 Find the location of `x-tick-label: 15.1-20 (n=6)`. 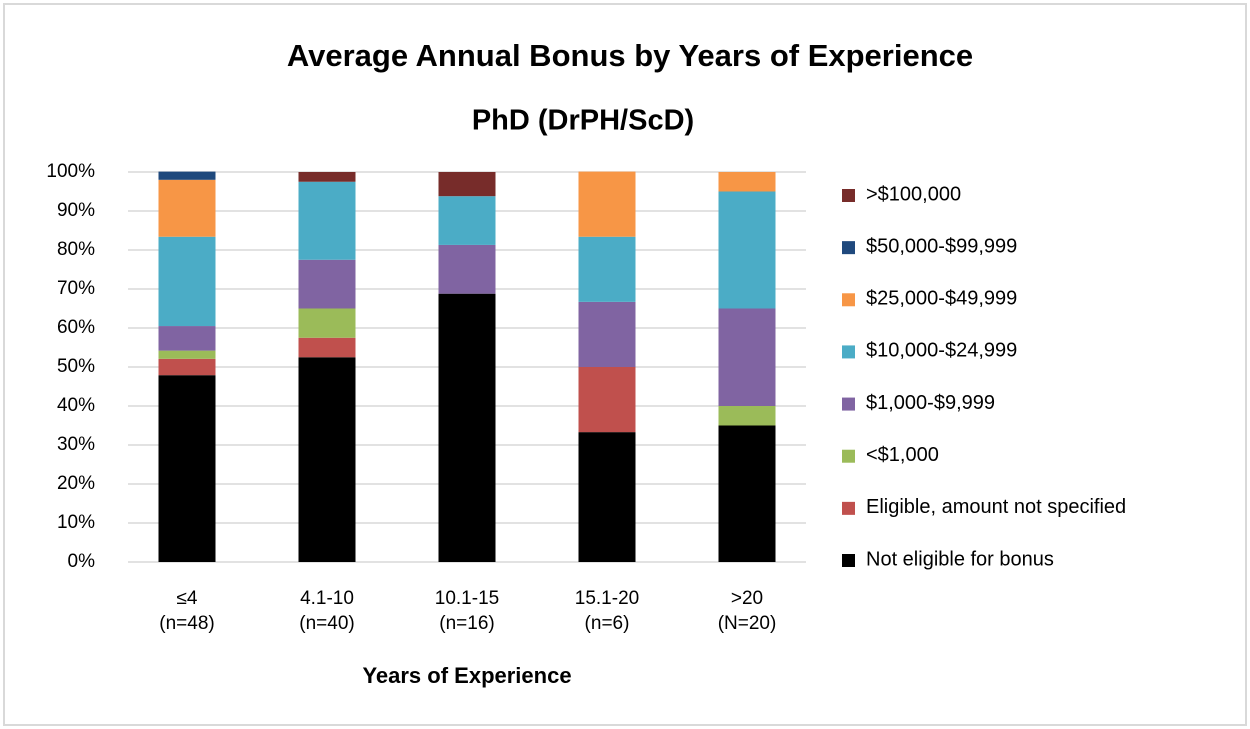

x-tick-label: 15.1-20 (n=6) is located at coordinates (607, 611).